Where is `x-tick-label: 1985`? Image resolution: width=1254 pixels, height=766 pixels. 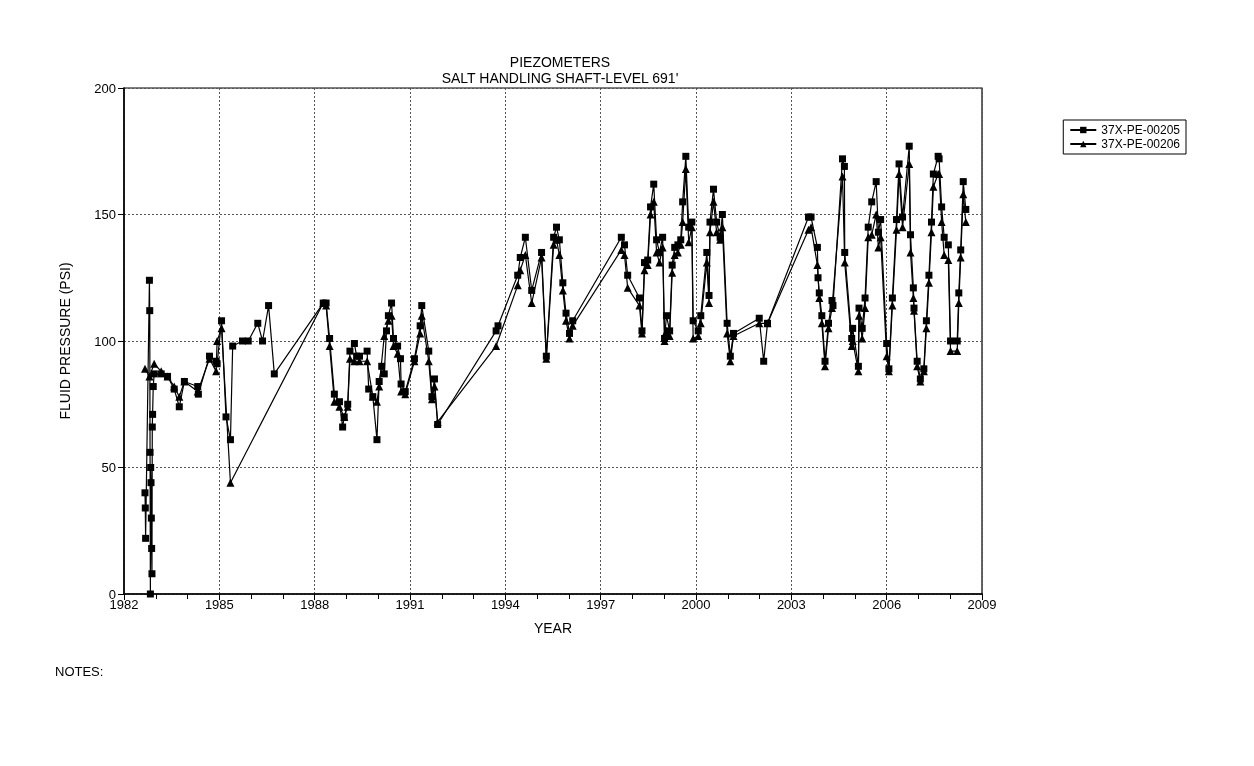
x-tick-label: 1985 is located at coordinates (219, 604).